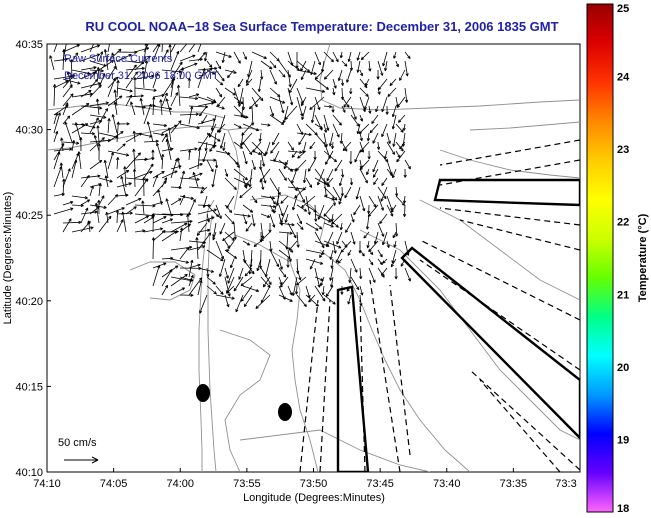  What do you see at coordinates (33, 259) in the screenshot?
I see `y-axis-ticks: 40:35 40:30 40:25 40:20 40:15 40:10` at bounding box center [33, 259].